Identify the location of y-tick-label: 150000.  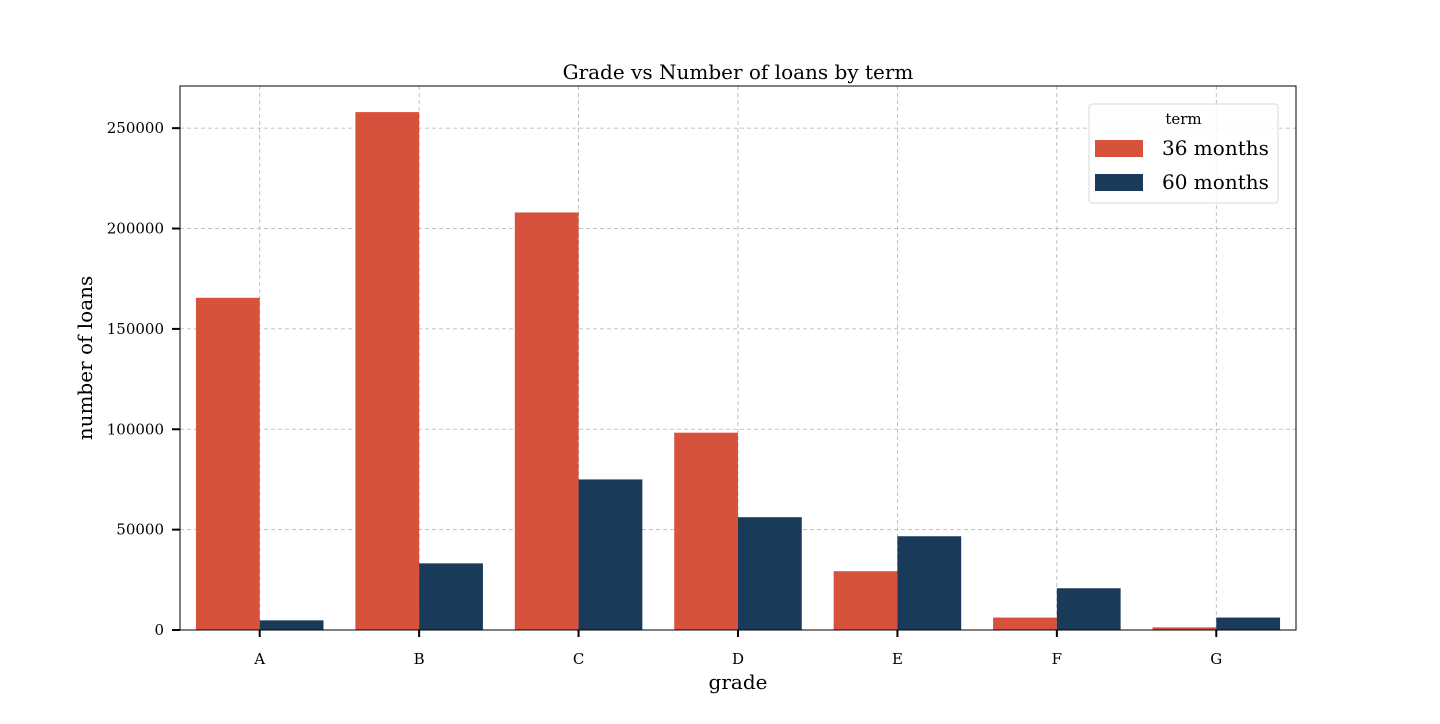
(135, 329).